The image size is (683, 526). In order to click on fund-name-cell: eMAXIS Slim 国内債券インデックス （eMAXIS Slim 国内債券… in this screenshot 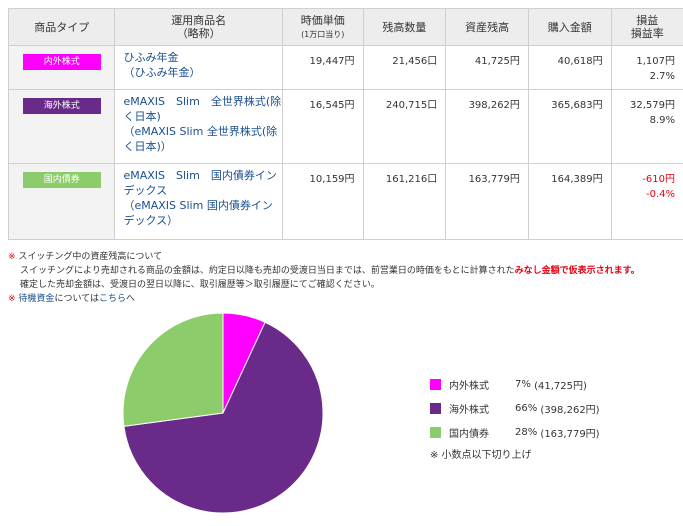, I will do `click(198, 201)`.